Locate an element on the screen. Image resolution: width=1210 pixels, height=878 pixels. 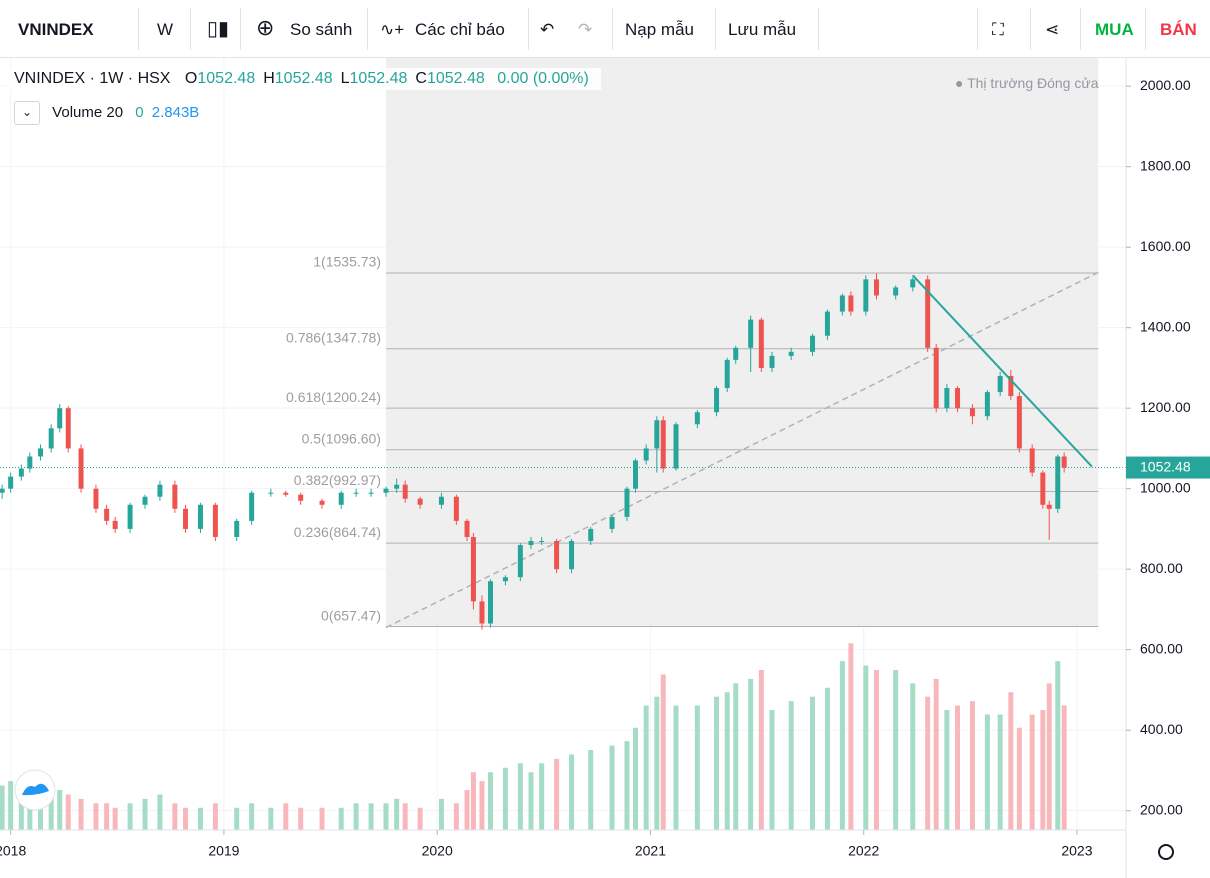
compare: So sánh is located at coordinates (321, 29).